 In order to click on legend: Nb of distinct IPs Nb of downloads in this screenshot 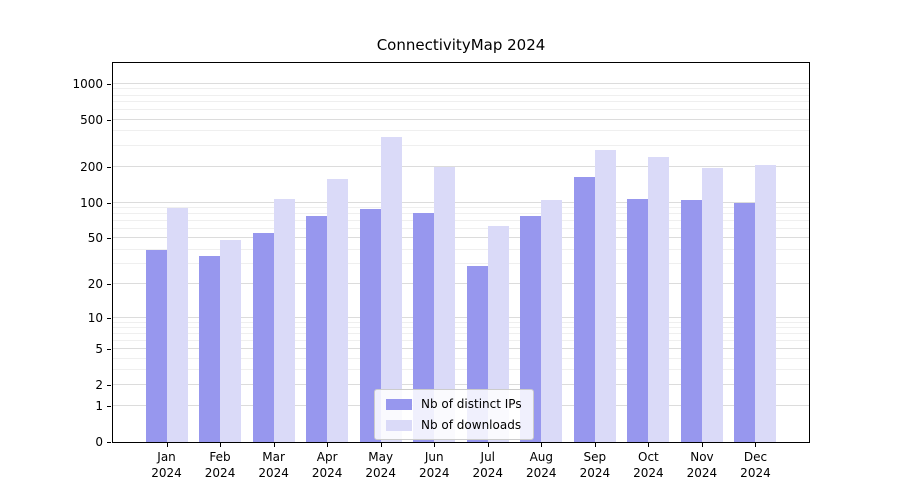, I will do `click(454, 414)`.